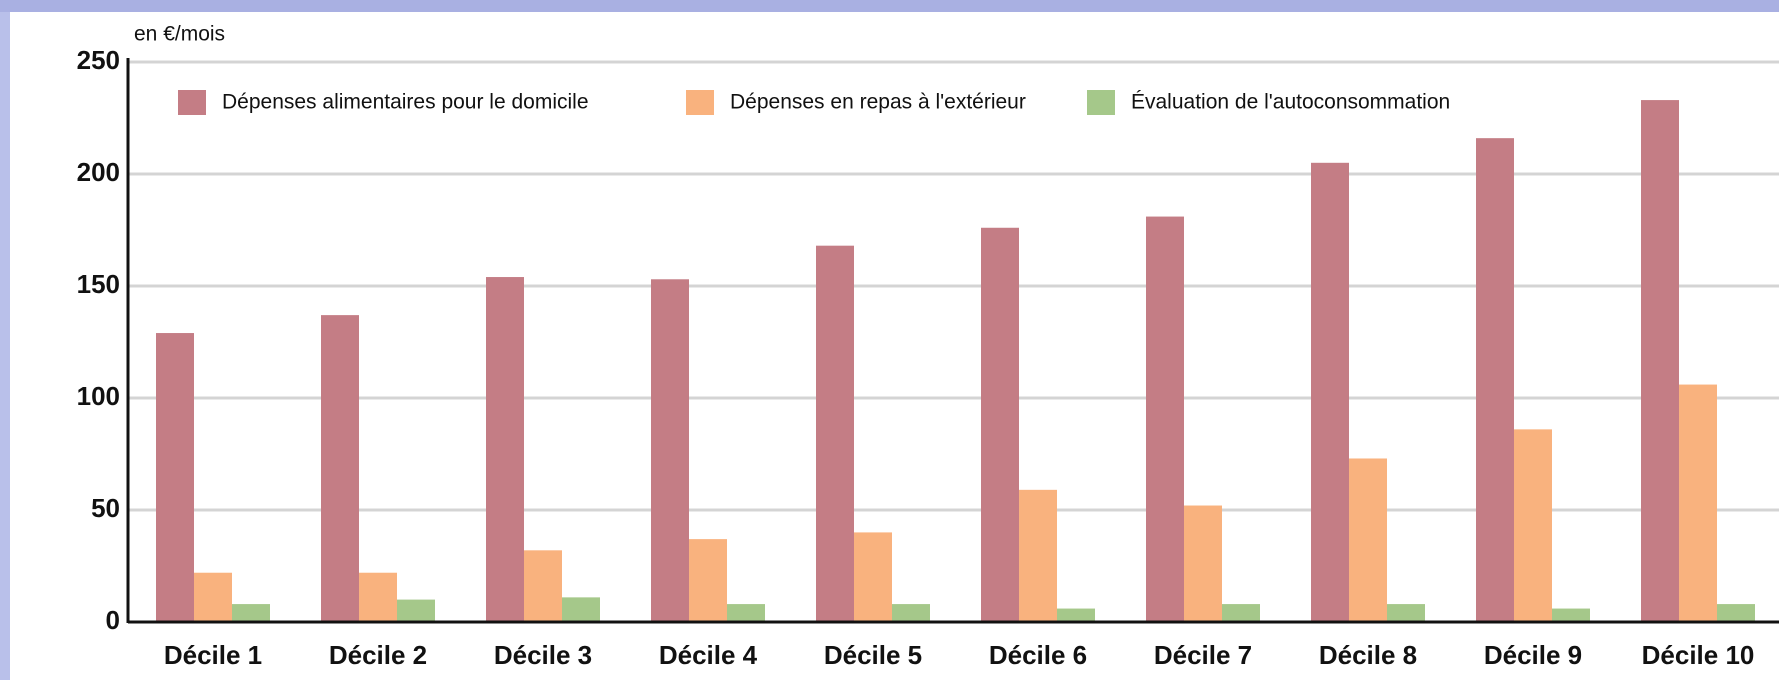  What do you see at coordinates (98, 396) in the screenshot?
I see `y-tick-label: 100` at bounding box center [98, 396].